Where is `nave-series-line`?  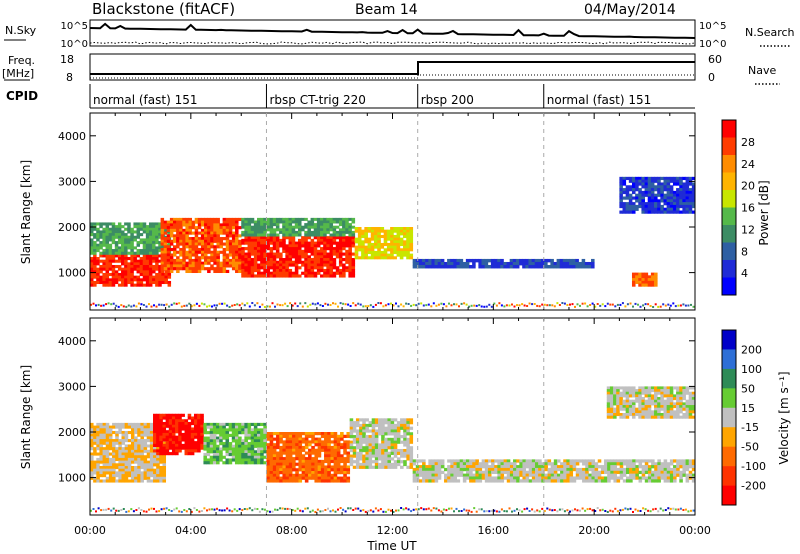 nave-series-line is located at coordinates (392, 76).